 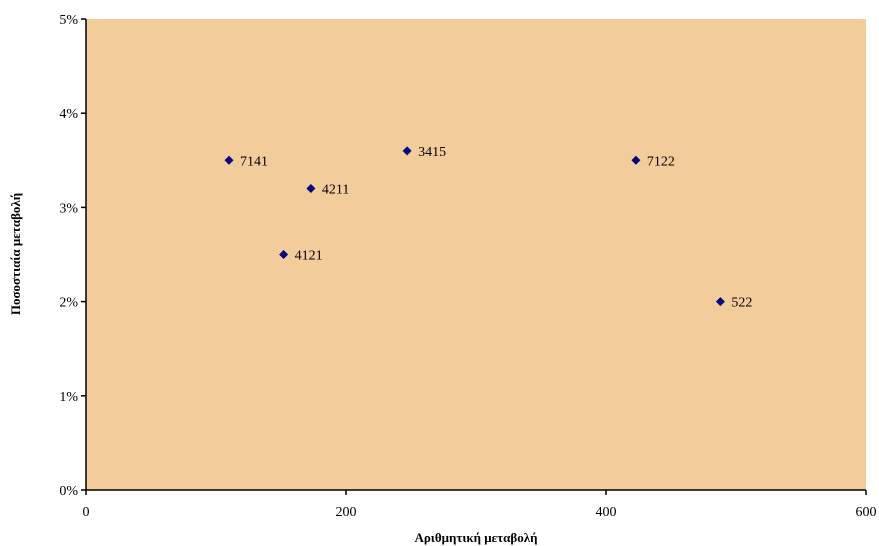 I want to click on x-tick-label: 400, so click(x=606, y=512).